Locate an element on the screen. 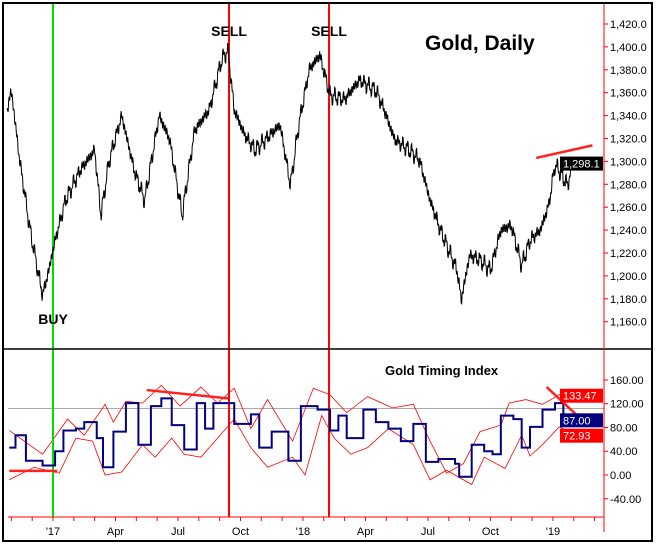 Image resolution: width=656 pixels, height=546 pixels. x-tick-label: '18 is located at coordinates (303, 532).